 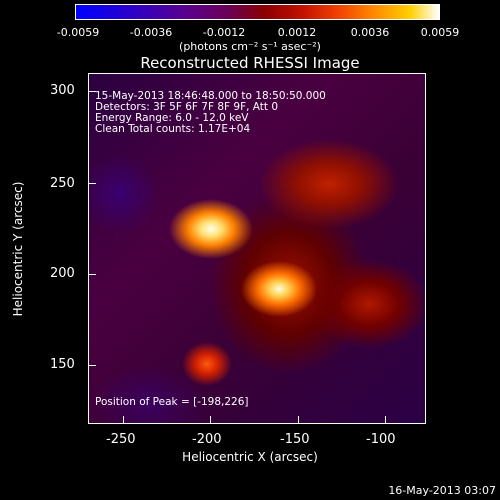 I want to click on info-time: 15-May-2013 18:46:48.000 to 18:50:50.000, so click(x=210, y=96).